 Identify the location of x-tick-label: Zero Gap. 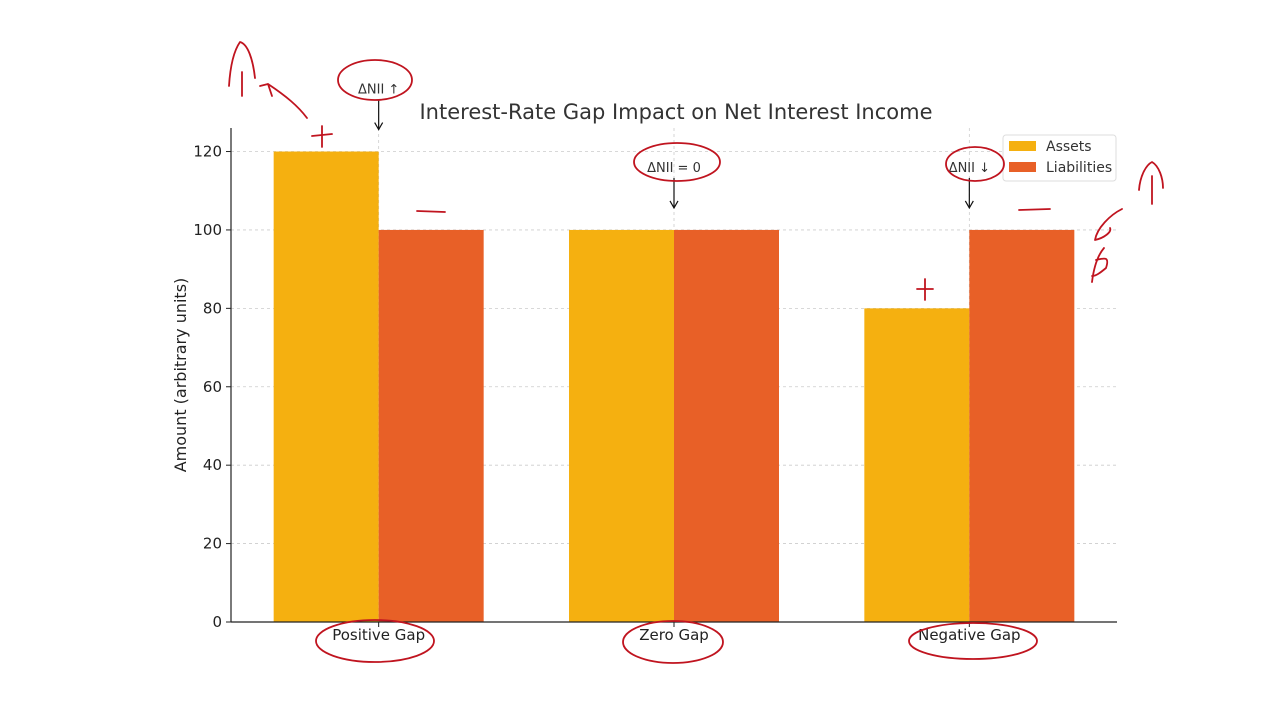
(674, 635).